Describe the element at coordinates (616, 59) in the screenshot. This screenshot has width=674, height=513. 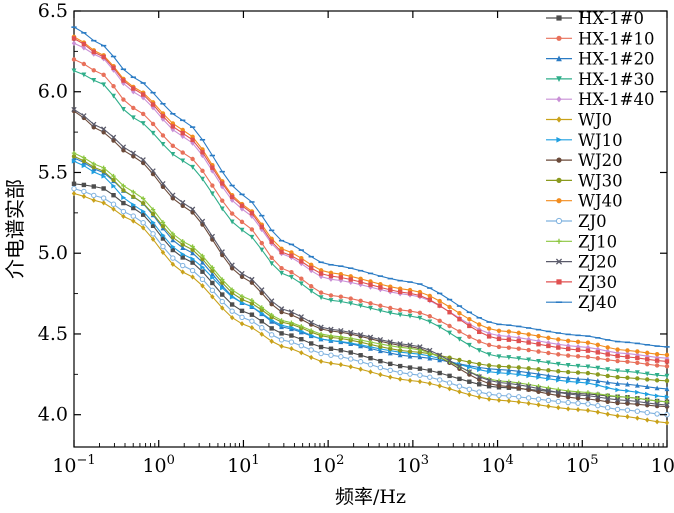
I see `legend-label: HX-1#20` at that location.